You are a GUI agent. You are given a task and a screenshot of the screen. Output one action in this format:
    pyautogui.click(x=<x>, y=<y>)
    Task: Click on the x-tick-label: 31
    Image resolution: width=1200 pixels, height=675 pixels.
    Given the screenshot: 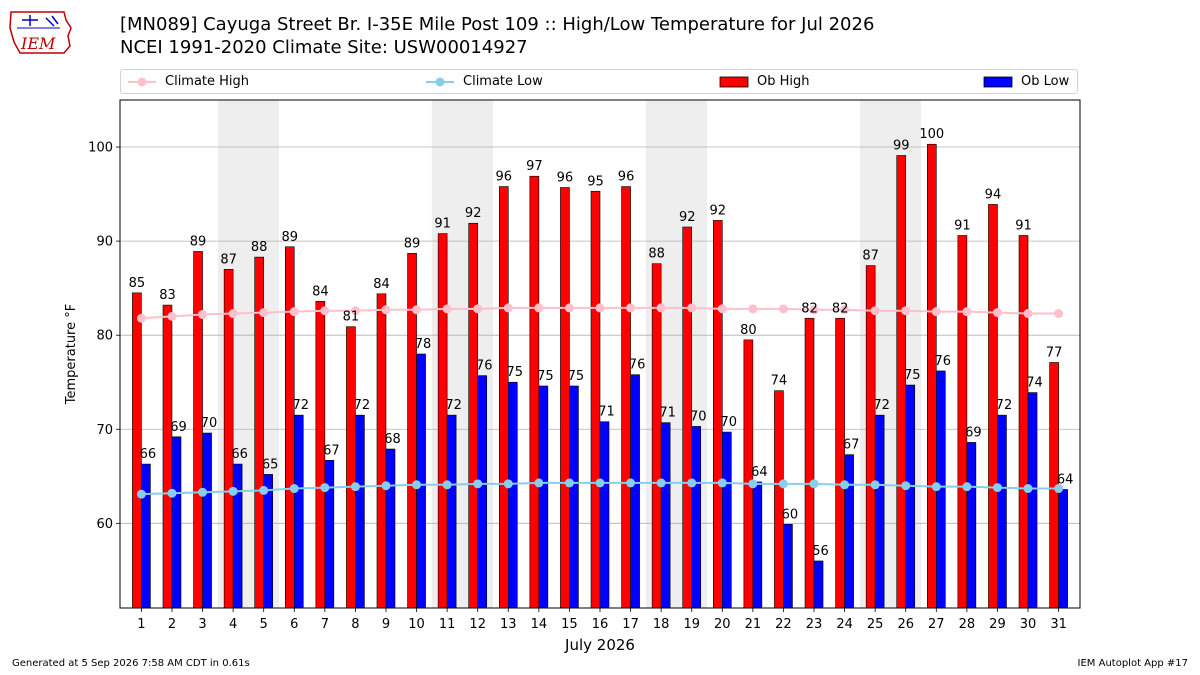 What is the action you would take?
    pyautogui.click(x=1058, y=624)
    